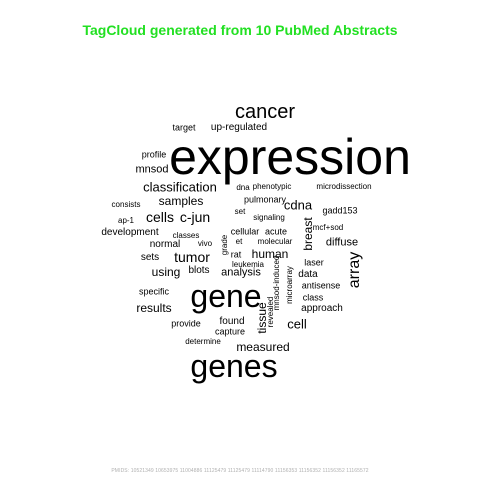 The height and width of the screenshot is (480, 480). I want to click on tag-word: cell, so click(297, 324).